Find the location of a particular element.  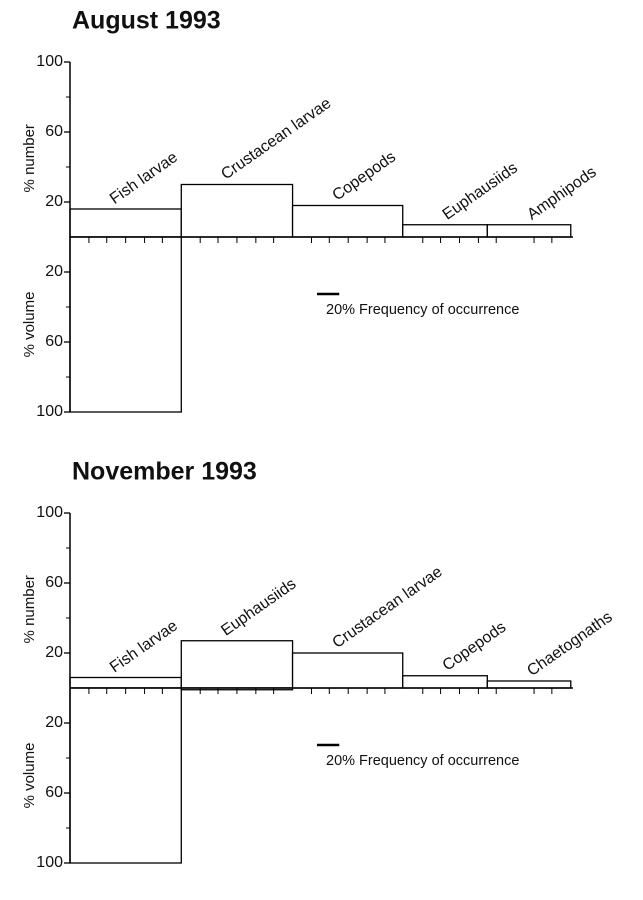

chart-title: November 1993 is located at coordinates (164, 472).